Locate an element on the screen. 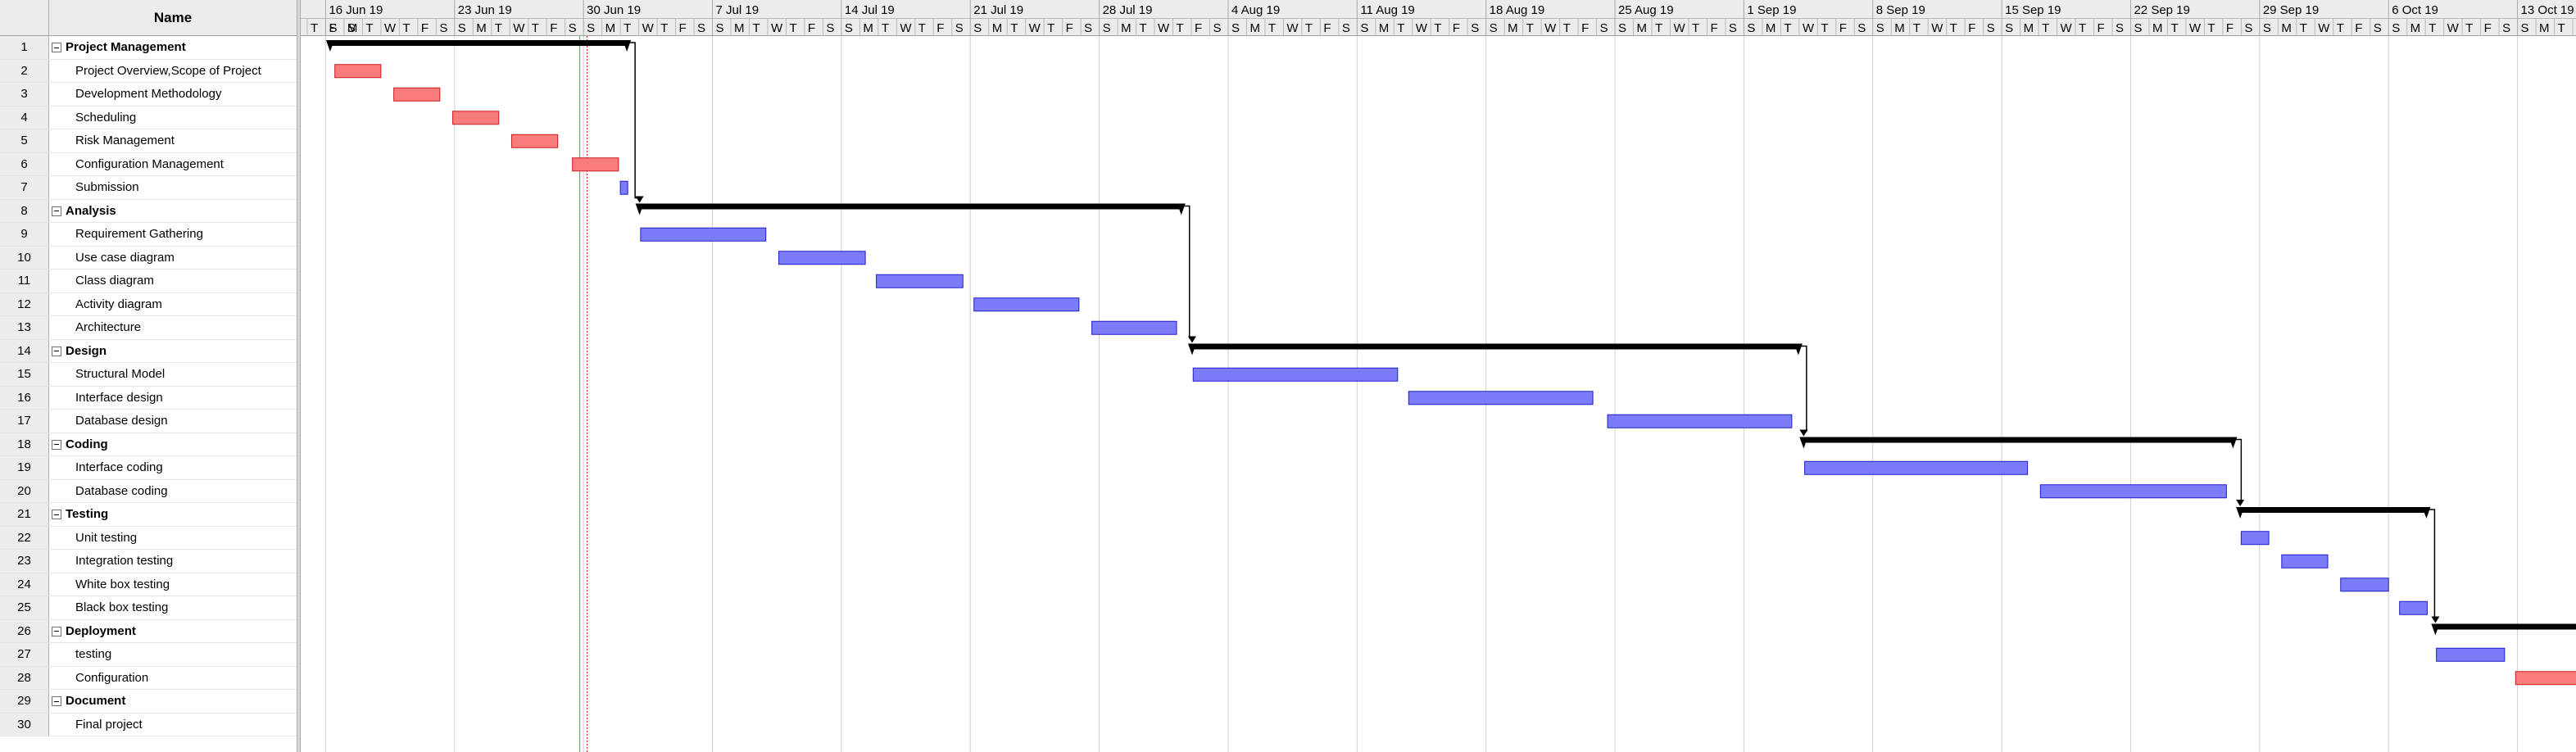 The height and width of the screenshot is (752, 2576). row-number: 26 is located at coordinates (24, 630).